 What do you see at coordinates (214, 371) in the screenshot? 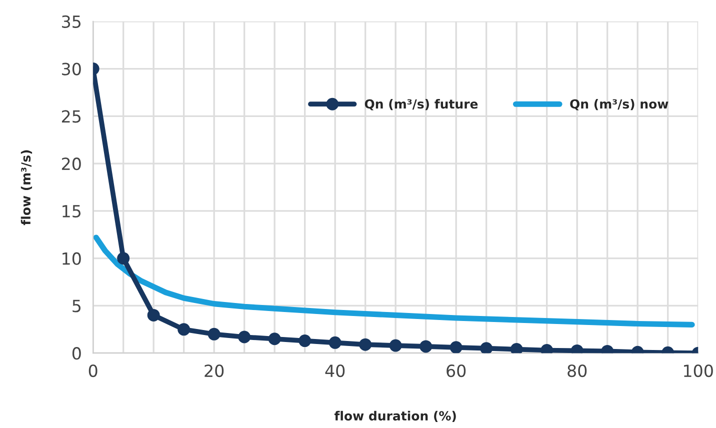
I see `x-tick-label: 20` at bounding box center [214, 371].